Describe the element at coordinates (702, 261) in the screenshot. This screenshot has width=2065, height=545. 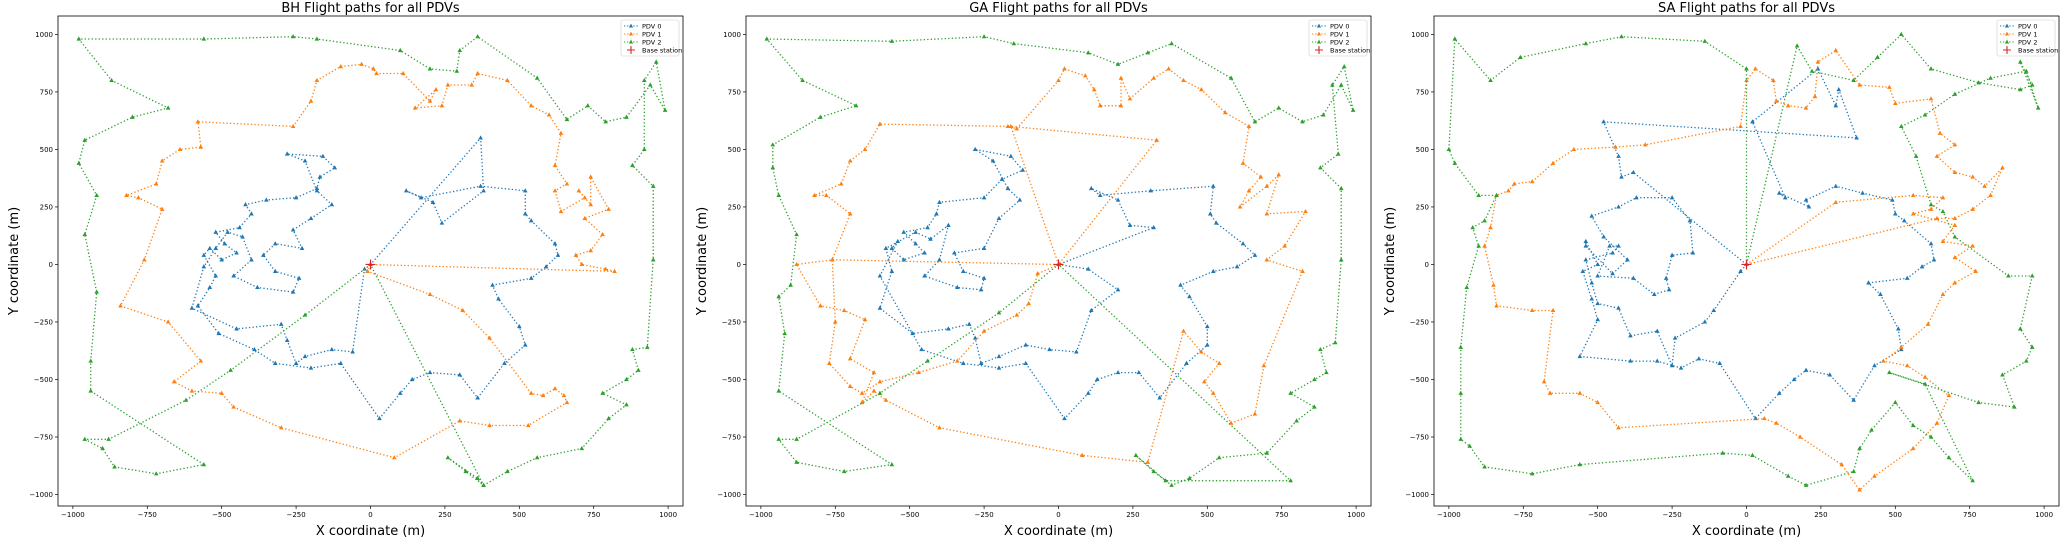
I see `y-axis-label: Y coordinate (m)` at that location.